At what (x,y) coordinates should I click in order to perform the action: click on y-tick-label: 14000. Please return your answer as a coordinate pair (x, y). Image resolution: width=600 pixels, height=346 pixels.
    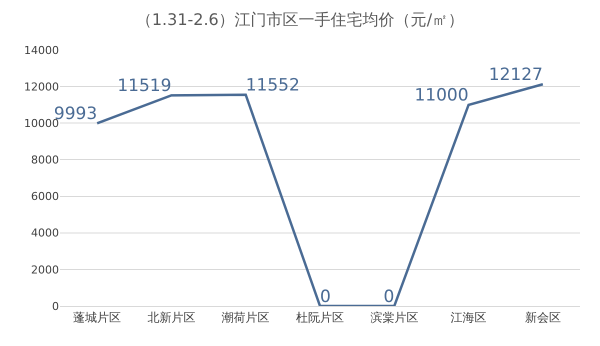
    Looking at the image, I should click on (41, 50).